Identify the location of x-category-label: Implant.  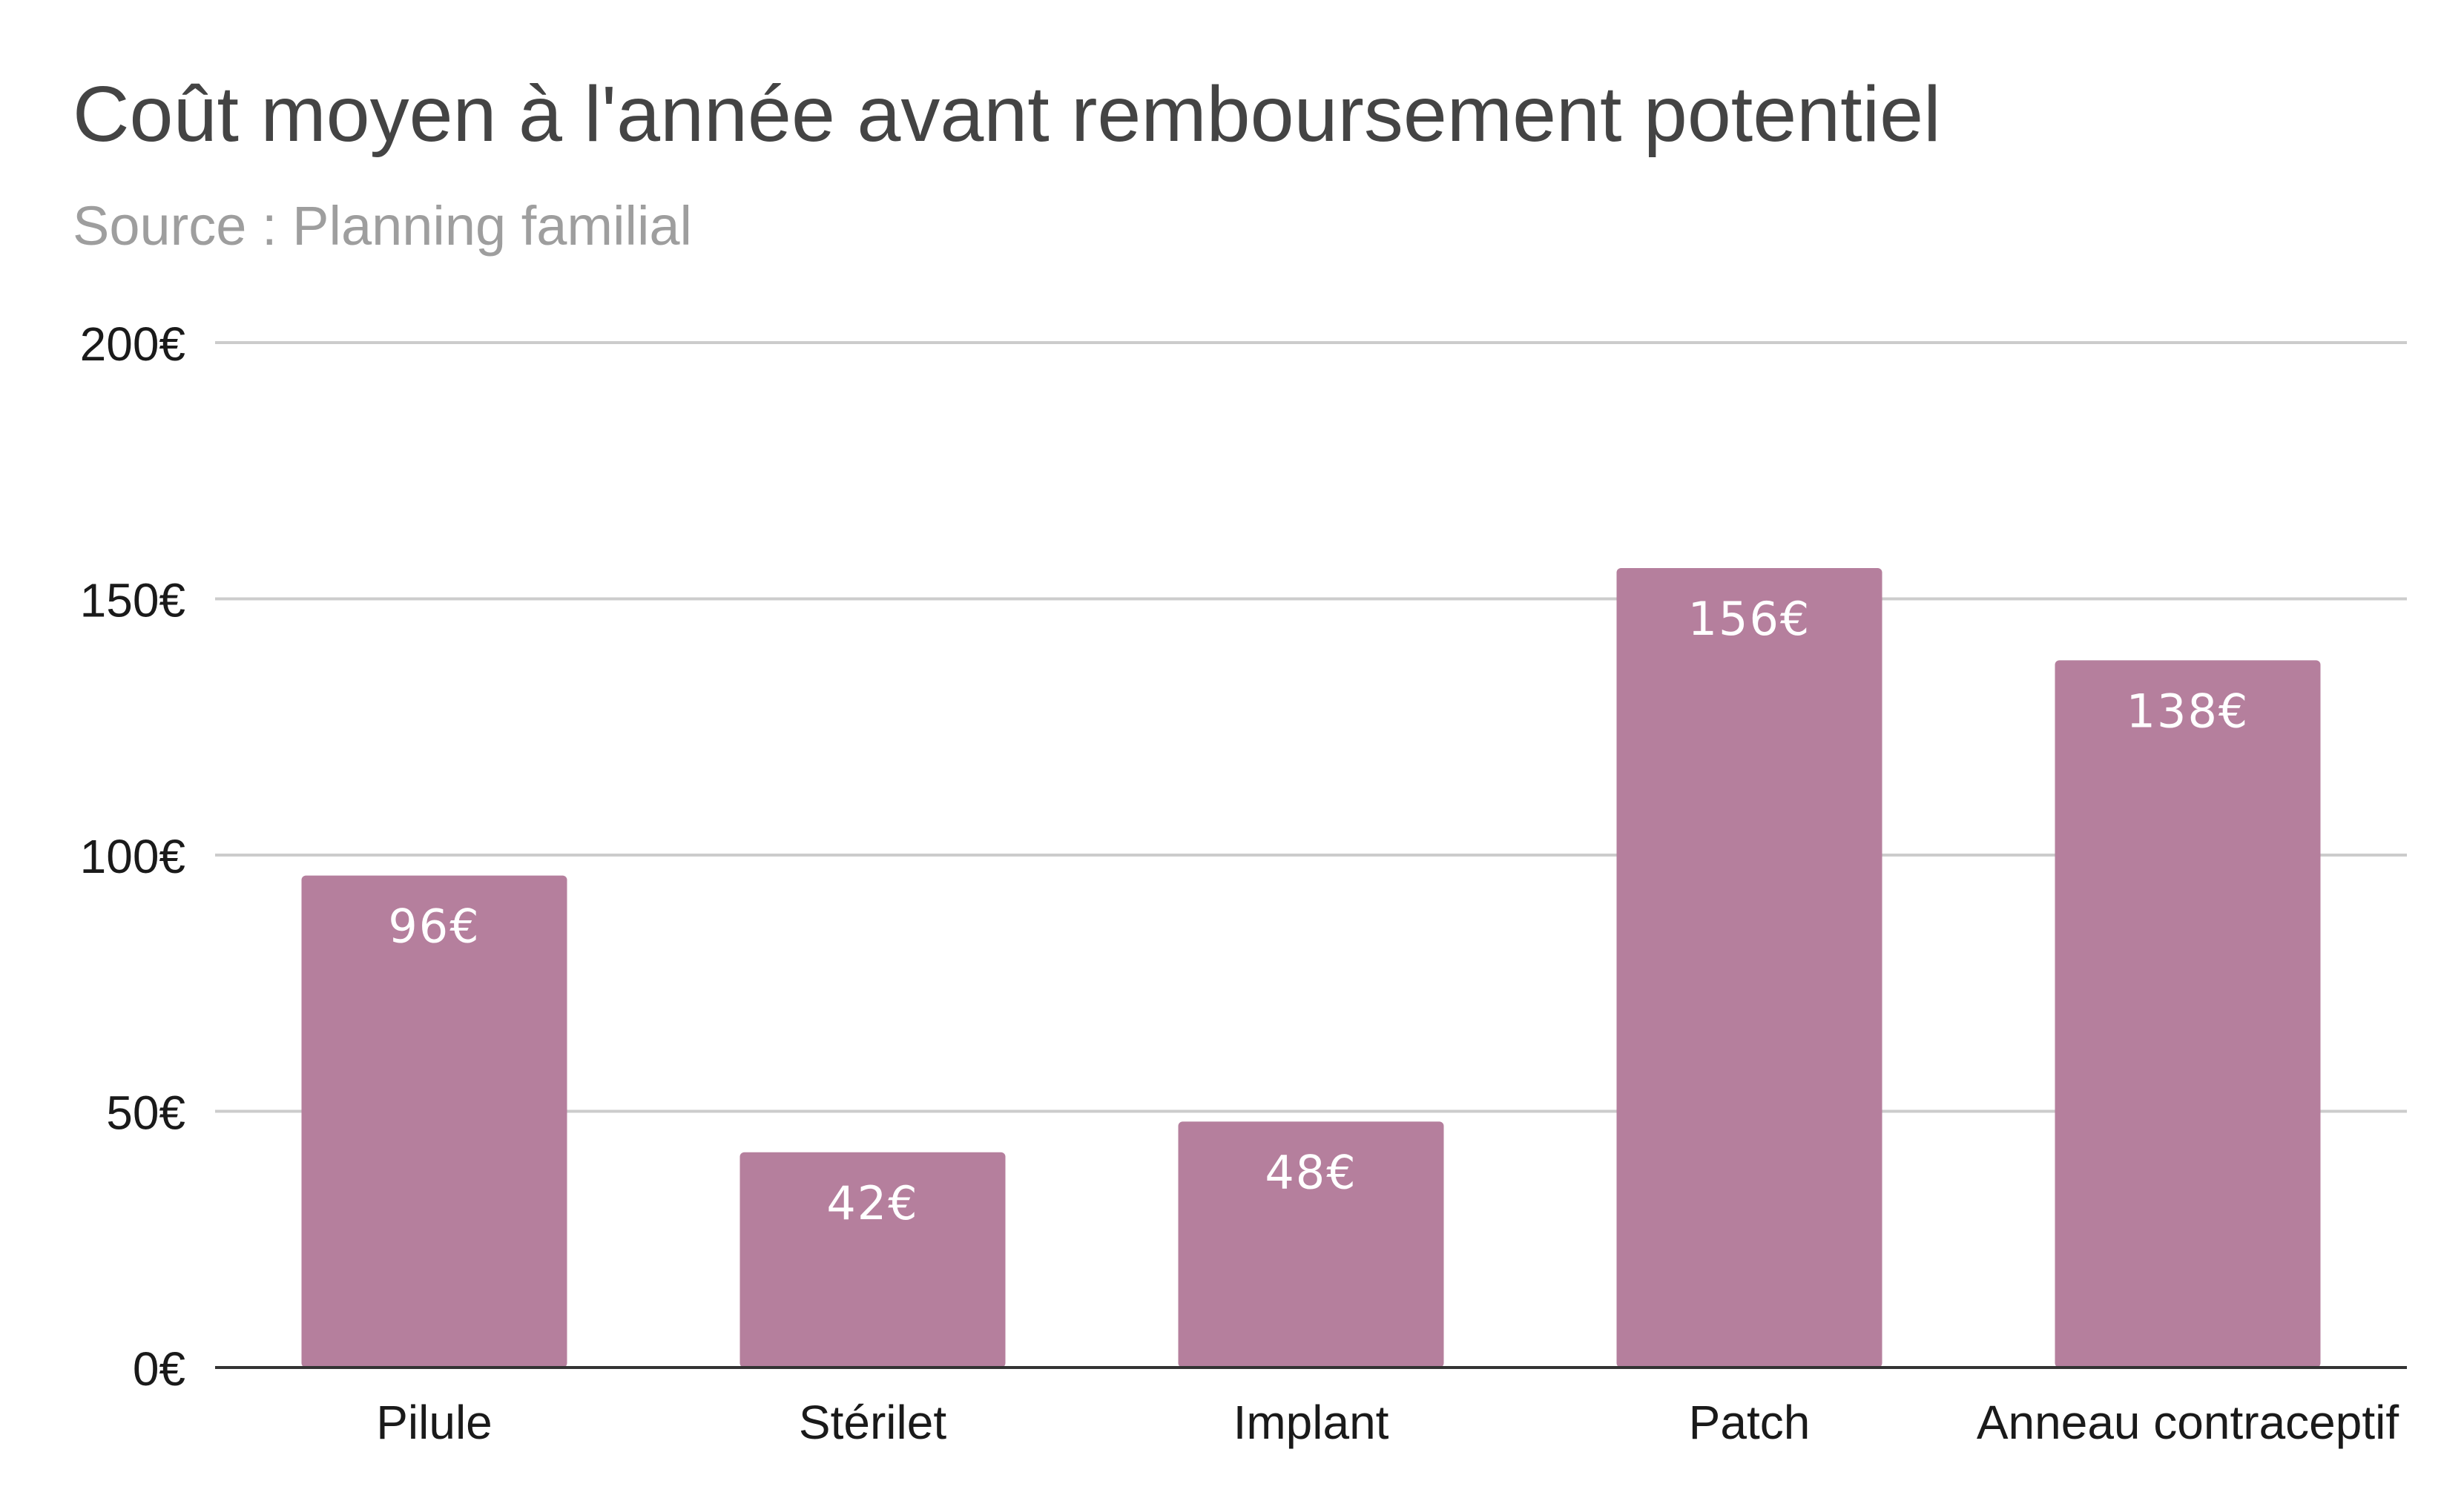
(1311, 1422).